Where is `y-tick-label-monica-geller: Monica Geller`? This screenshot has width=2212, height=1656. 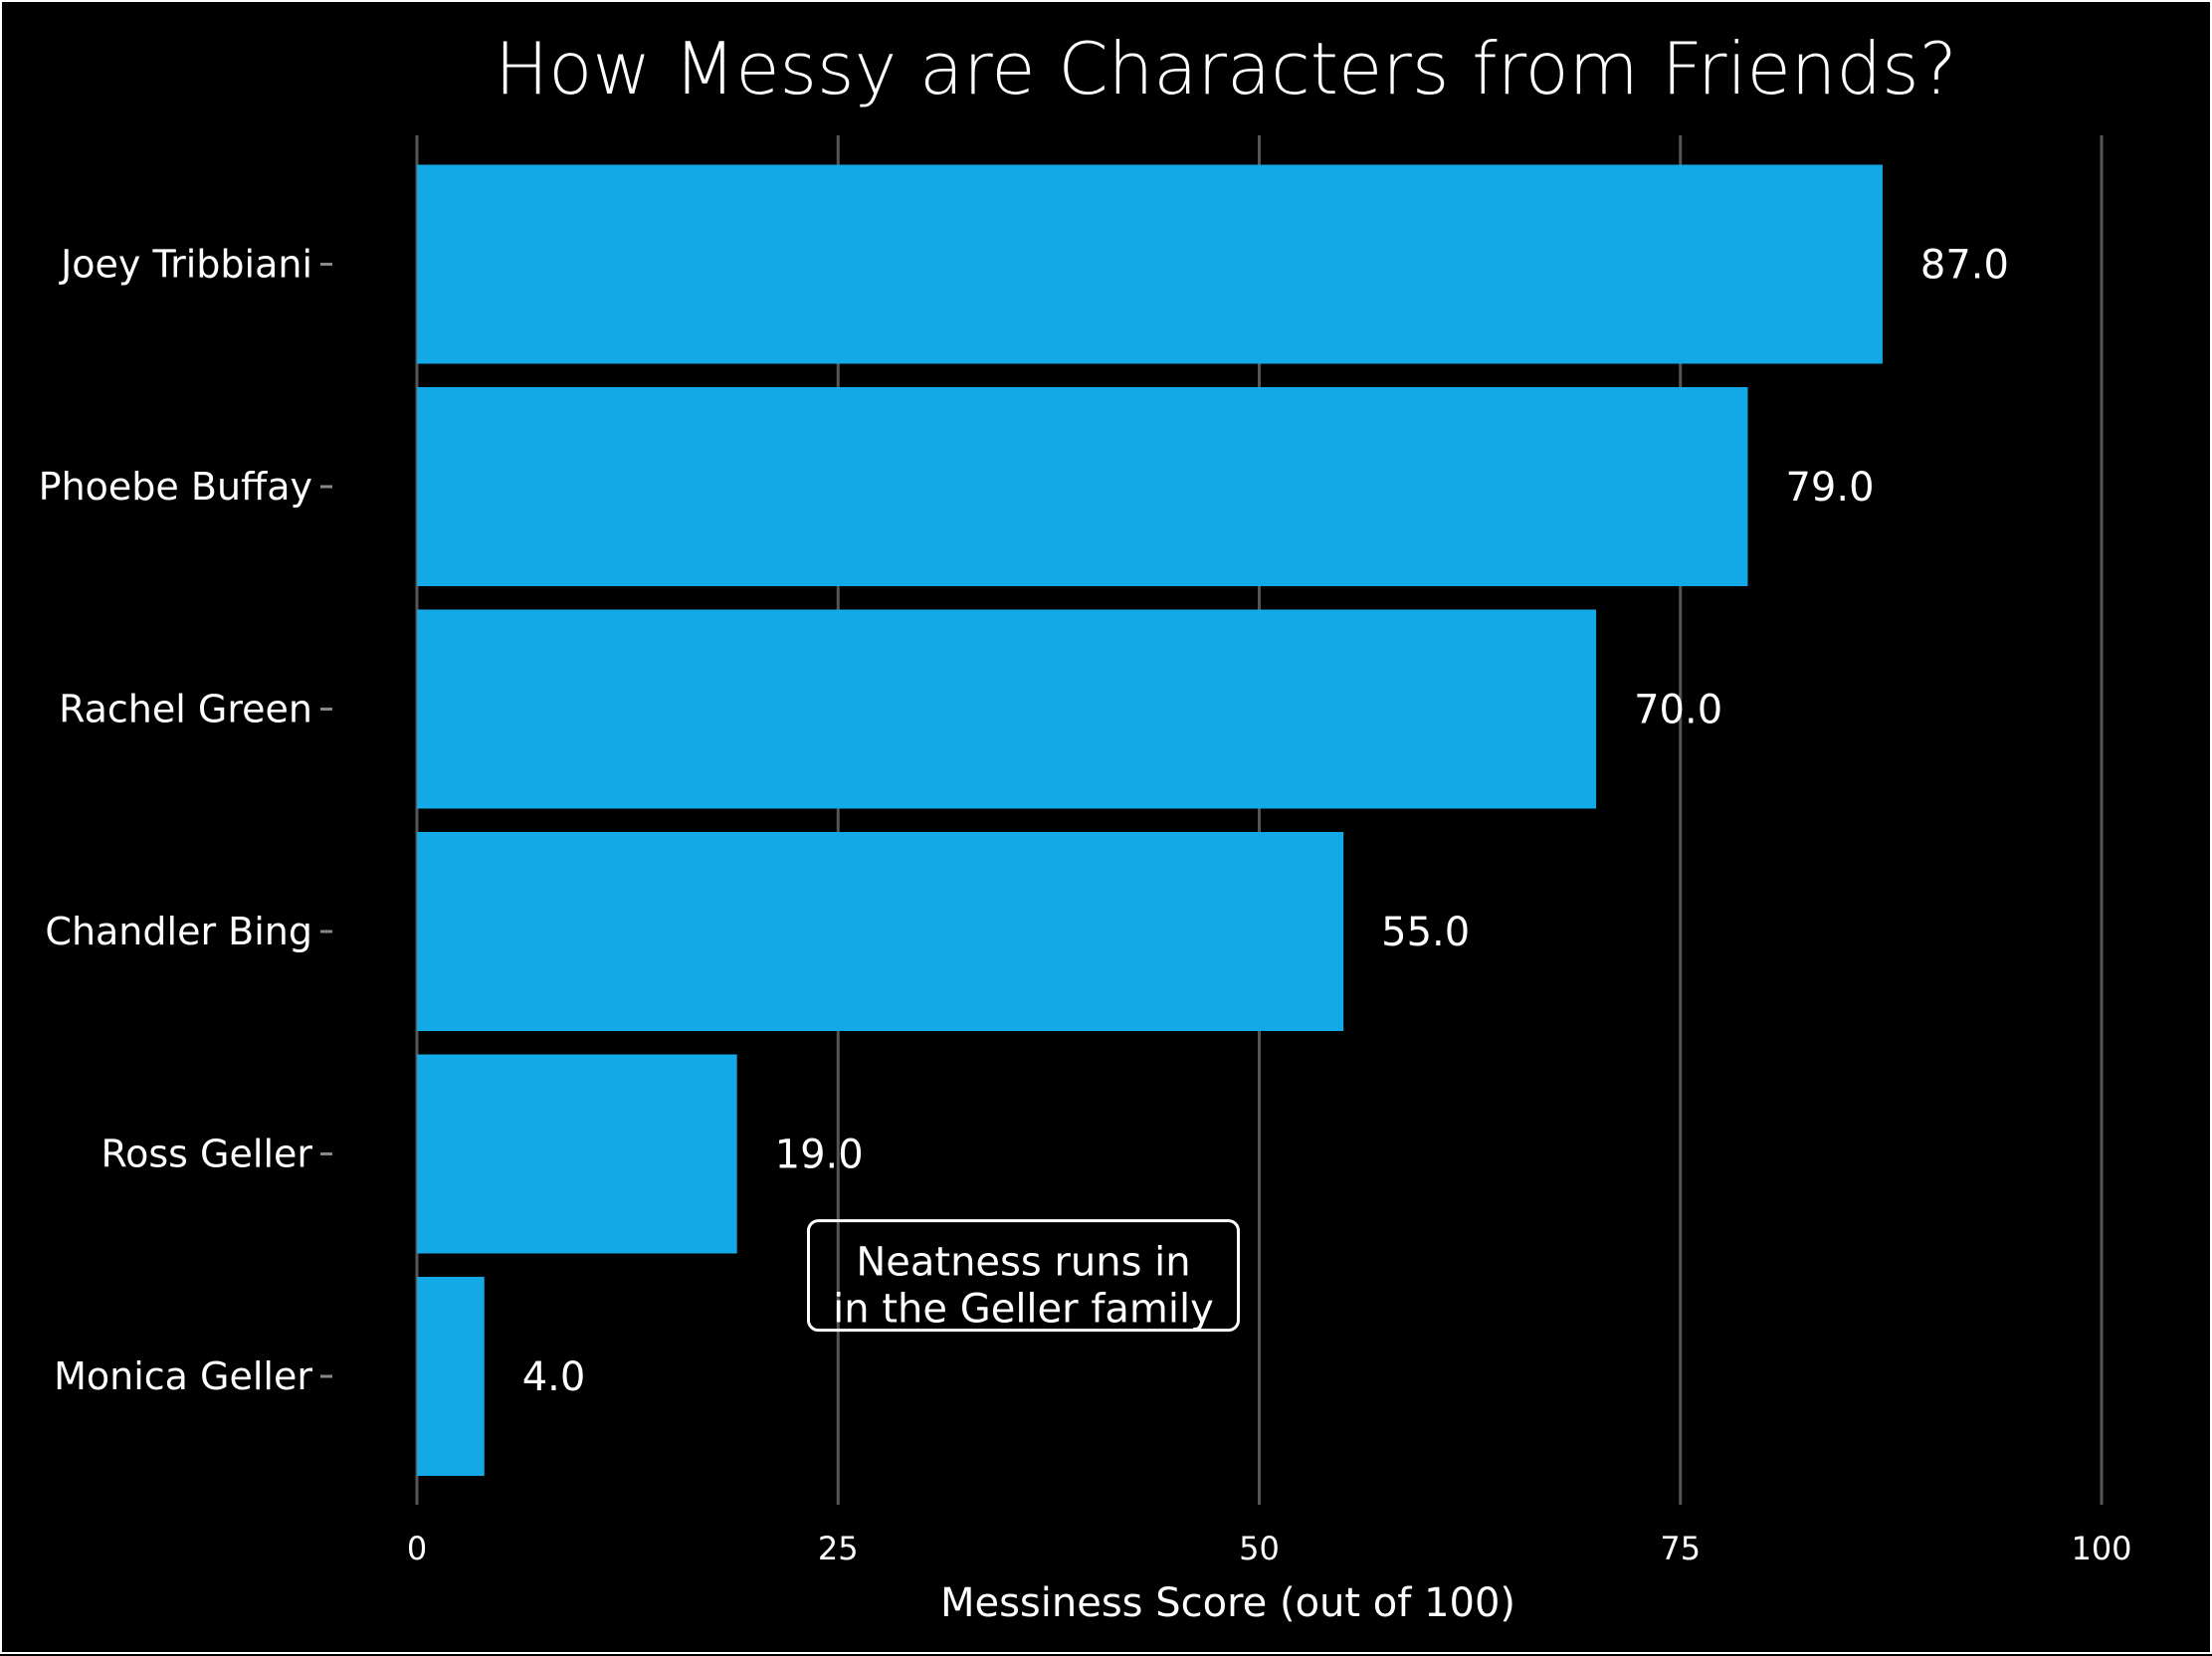
y-tick-label-monica-geller: Monica Geller is located at coordinates (183, 1376).